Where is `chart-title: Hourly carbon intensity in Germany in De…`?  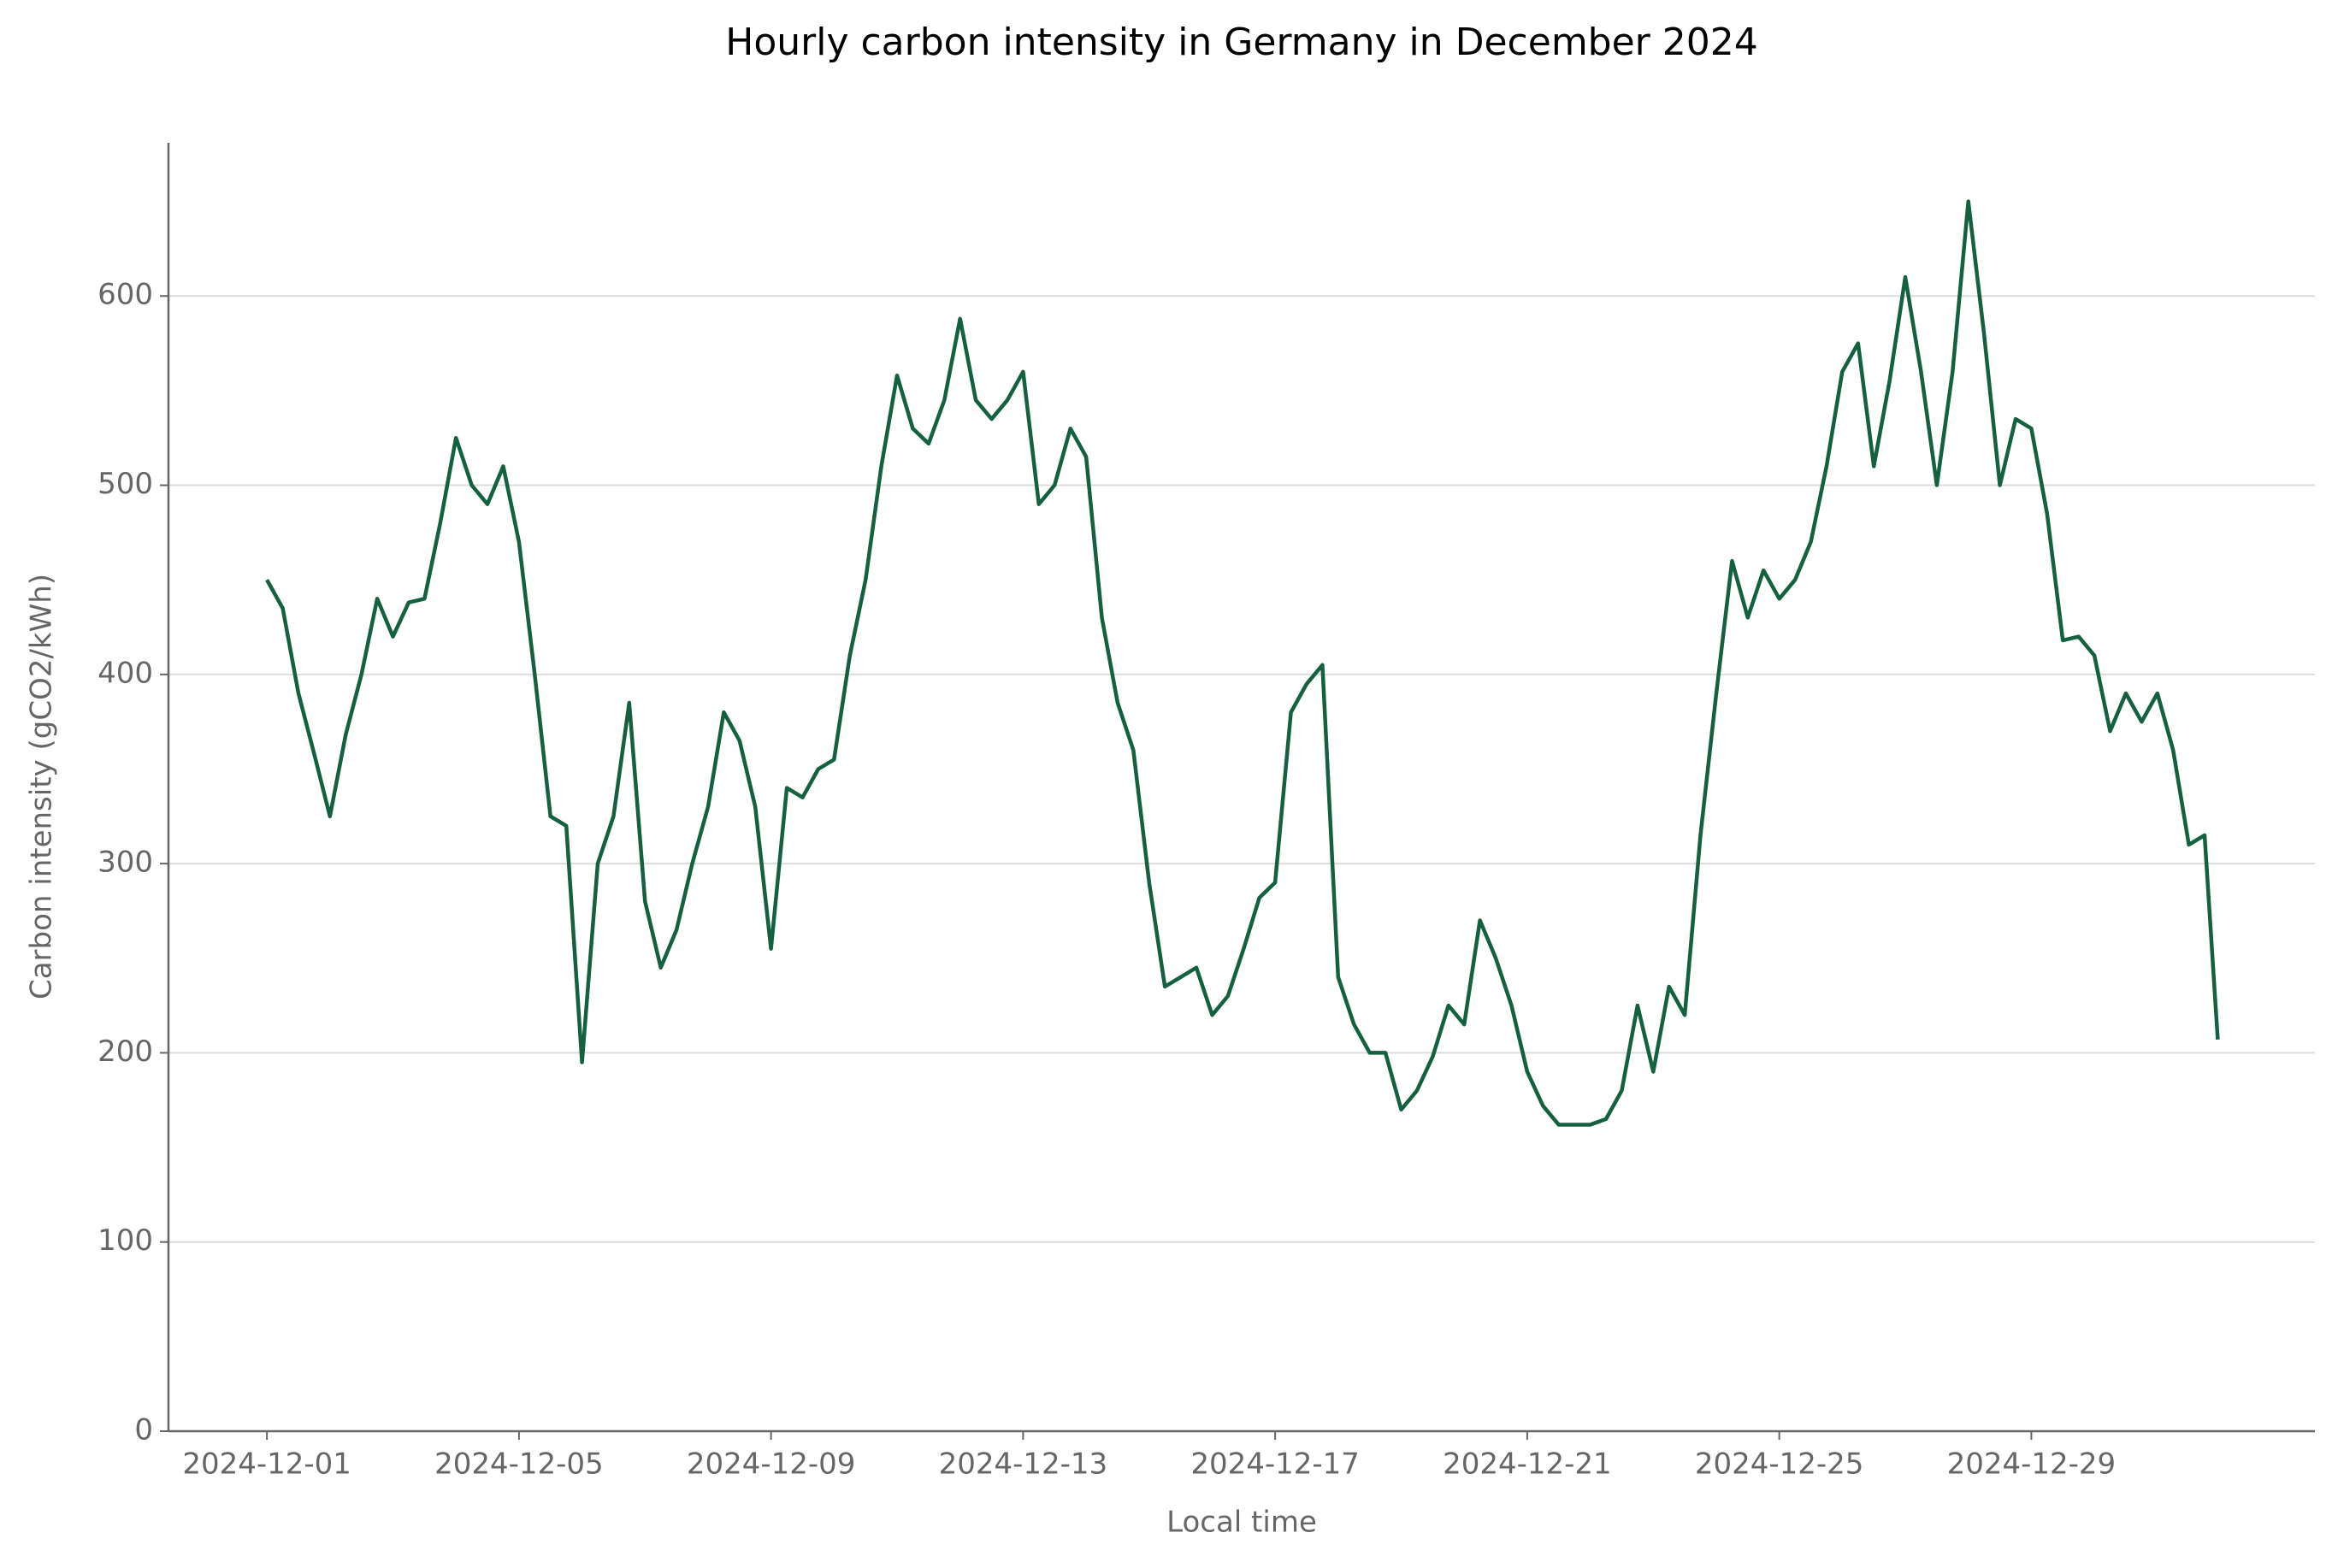
chart-title: Hourly carbon intensity in Germany in De… is located at coordinates (1241, 42).